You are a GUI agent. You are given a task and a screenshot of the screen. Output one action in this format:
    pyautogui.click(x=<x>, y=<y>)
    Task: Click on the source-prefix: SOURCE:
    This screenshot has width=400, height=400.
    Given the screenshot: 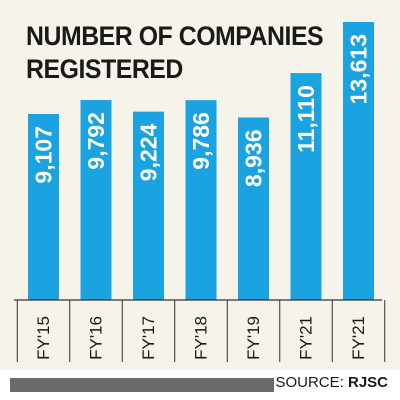 What is the action you would take?
    pyautogui.click(x=309, y=382)
    